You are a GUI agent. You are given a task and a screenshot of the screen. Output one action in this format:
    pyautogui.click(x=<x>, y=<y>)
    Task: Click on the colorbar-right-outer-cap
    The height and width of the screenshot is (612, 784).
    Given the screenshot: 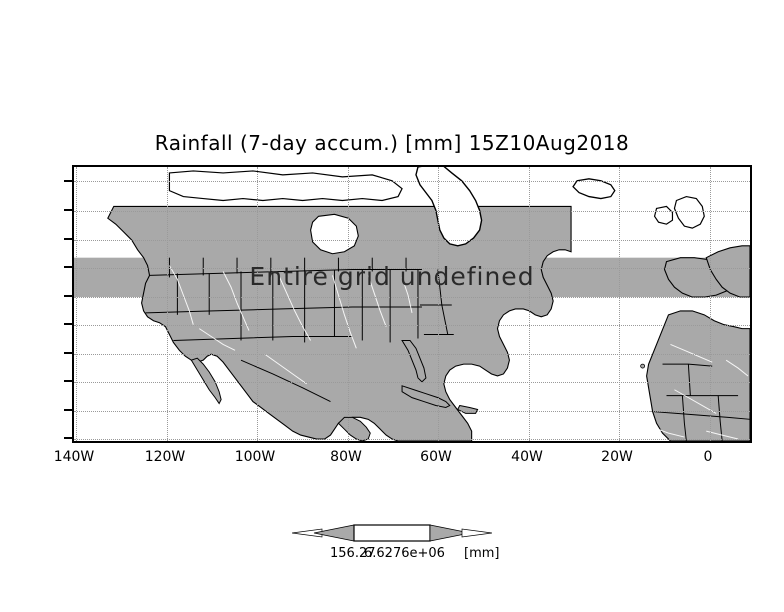 What is the action you would take?
    pyautogui.click(x=477, y=533)
    